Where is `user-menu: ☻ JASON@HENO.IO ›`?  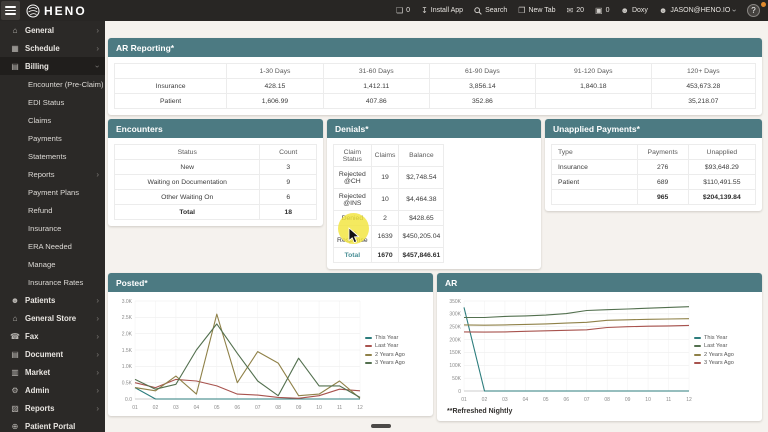
user-menu: ☻ JASON@HENO.IO › is located at coordinates (699, 10).